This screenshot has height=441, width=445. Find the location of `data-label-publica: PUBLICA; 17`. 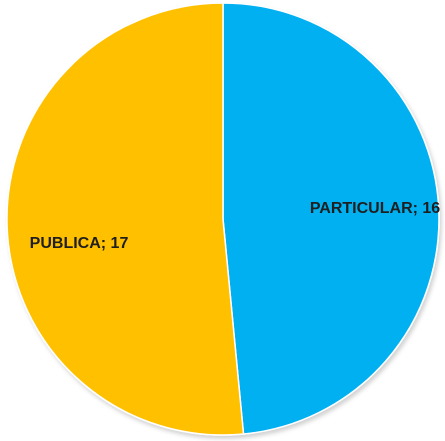

data-label-publica: PUBLICA; 17 is located at coordinates (79, 243).